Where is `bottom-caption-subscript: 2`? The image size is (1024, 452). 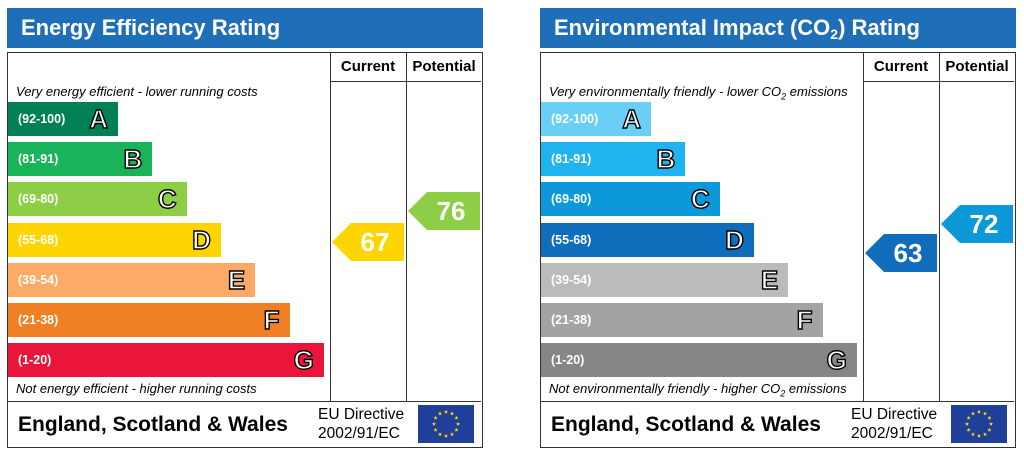 bottom-caption-subscript: 2 is located at coordinates (783, 393).